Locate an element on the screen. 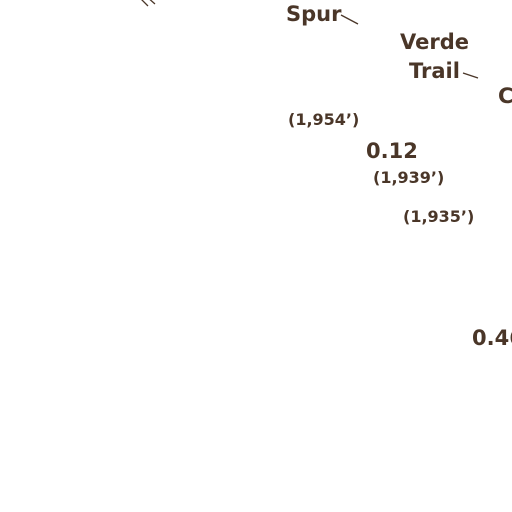  mileage-label-0-12: 0.12 is located at coordinates (392, 151).